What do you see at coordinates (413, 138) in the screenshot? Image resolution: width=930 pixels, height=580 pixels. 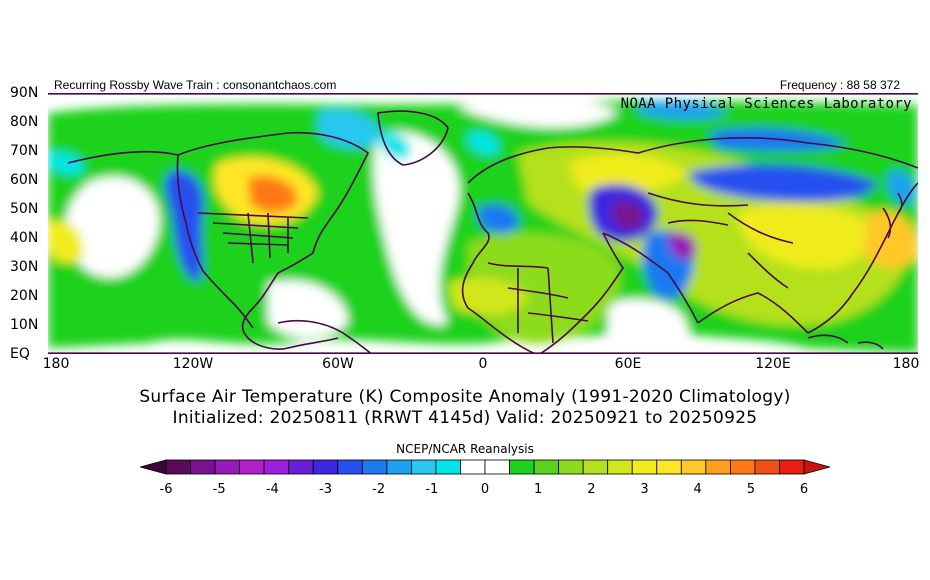 I see `greenland-coast` at bounding box center [413, 138].